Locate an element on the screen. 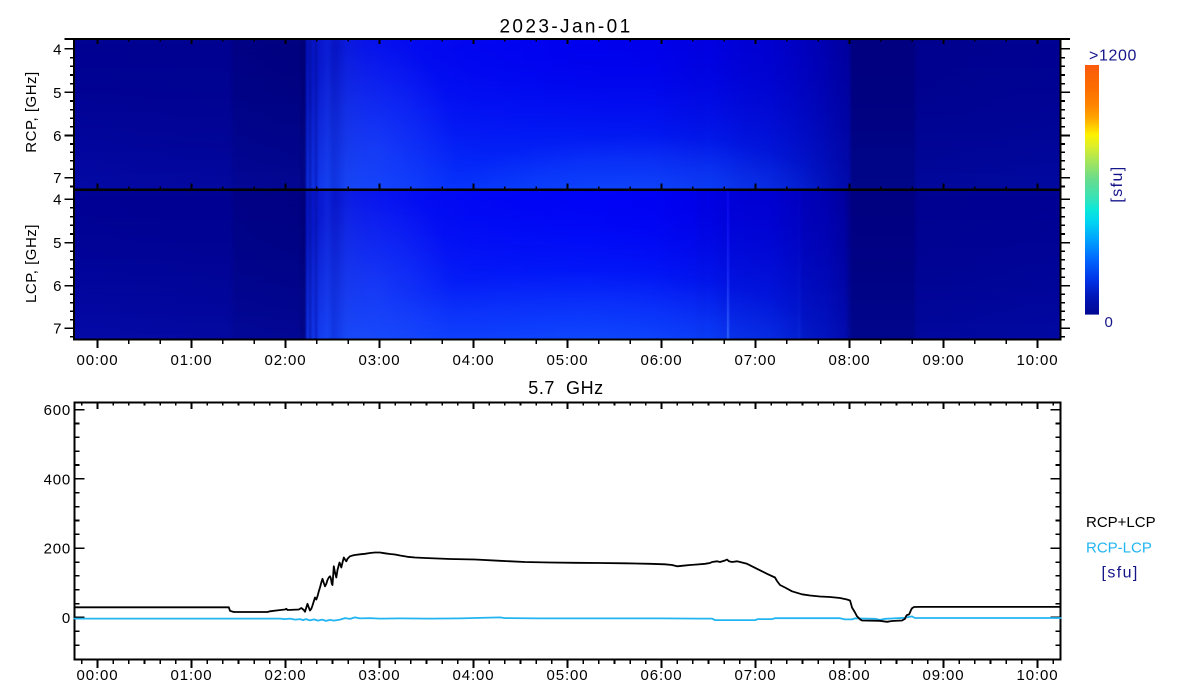 This screenshot has width=1200, height=700. svg-text: 200 is located at coordinates (57, 549).